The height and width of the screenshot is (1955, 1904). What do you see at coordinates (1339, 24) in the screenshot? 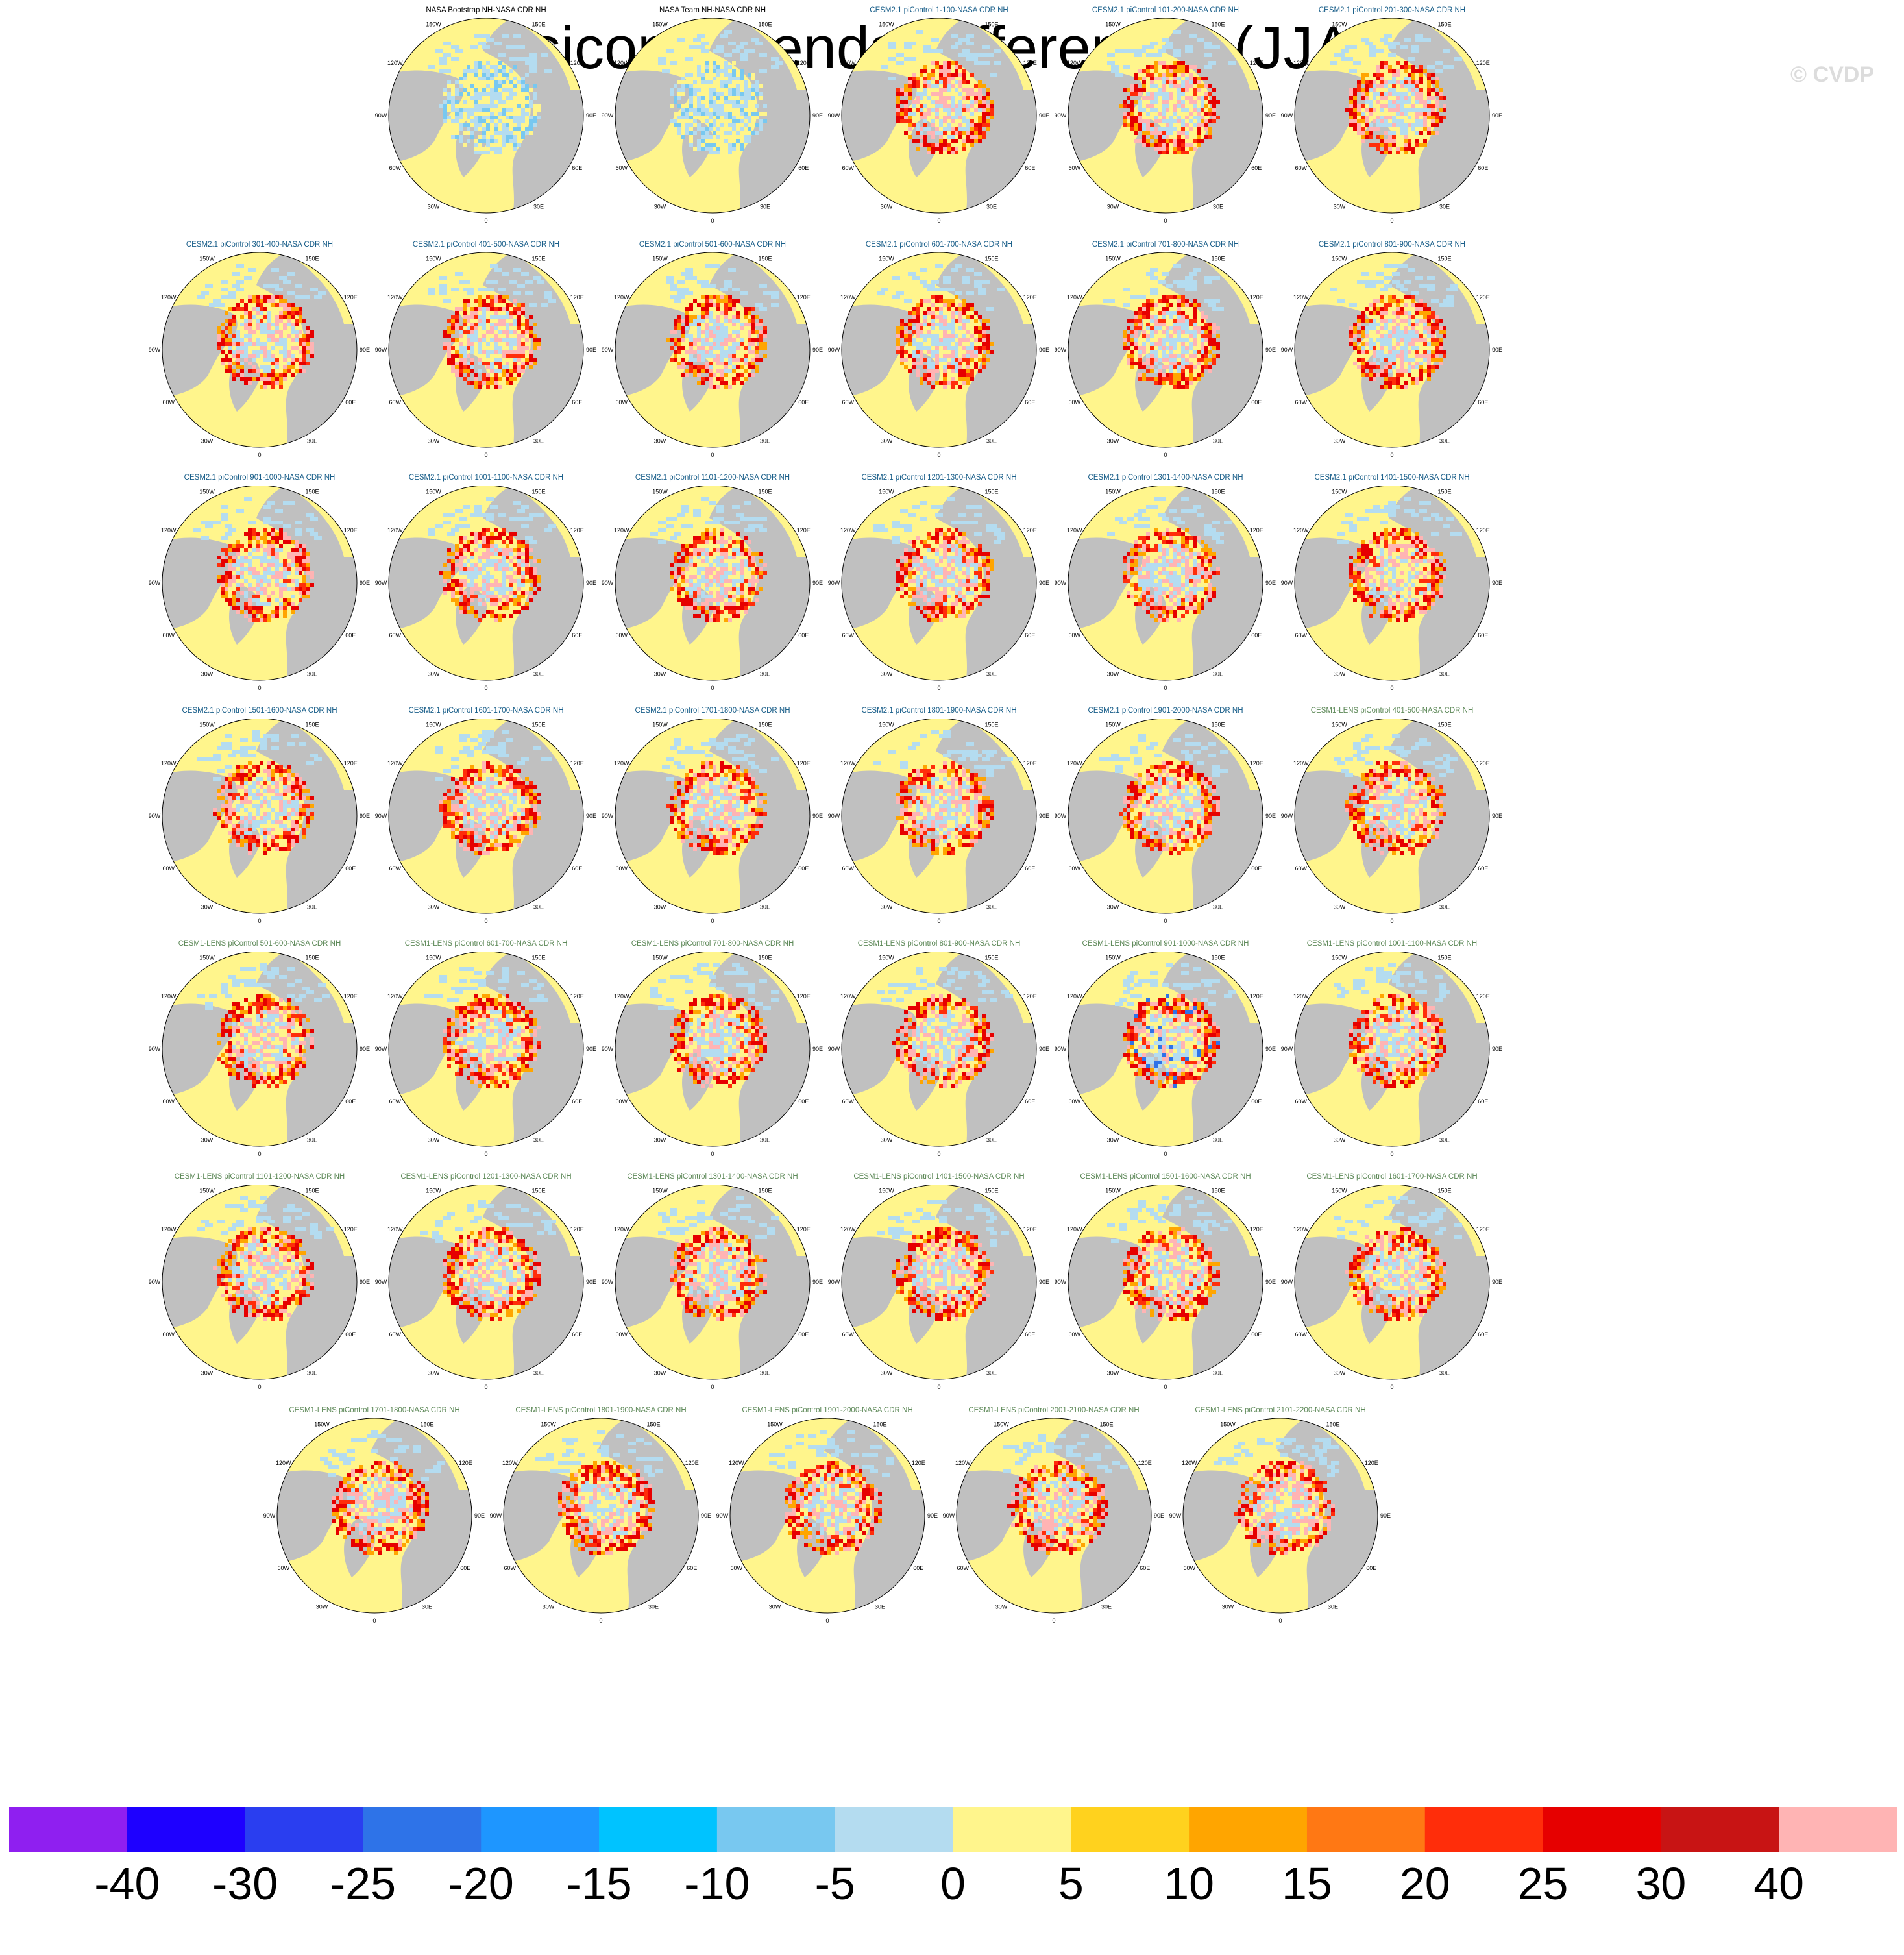
I see `longitude-label: 150W` at bounding box center [1339, 24].